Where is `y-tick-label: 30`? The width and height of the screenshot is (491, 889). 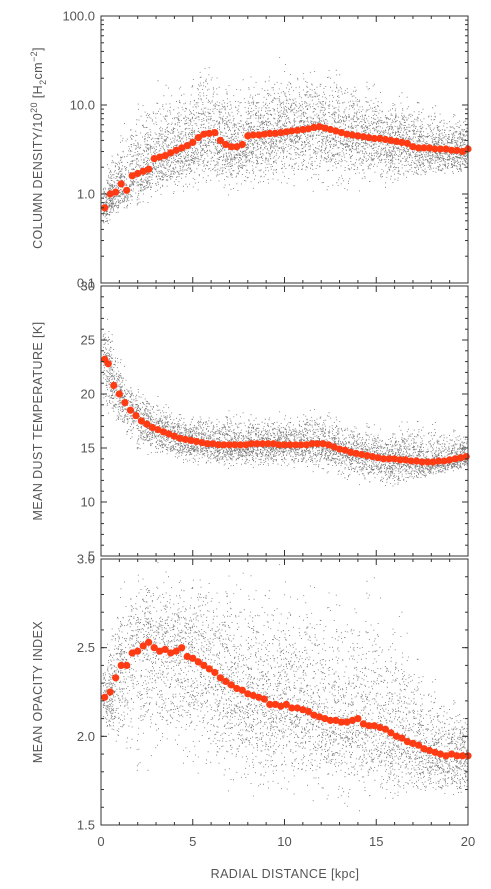
y-tick-label: 30 is located at coordinates (88, 286).